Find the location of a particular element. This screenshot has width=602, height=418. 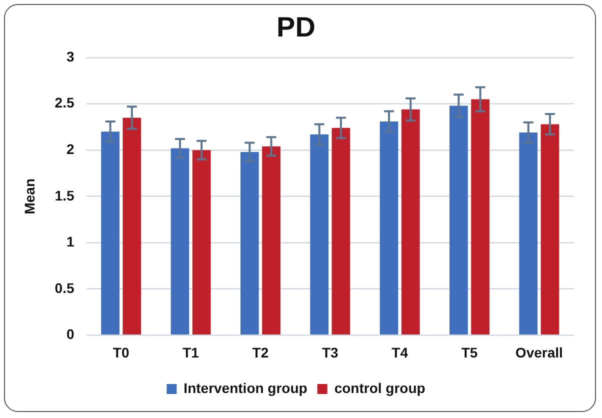

y-tick-label: 0.5 is located at coordinates (64, 288).